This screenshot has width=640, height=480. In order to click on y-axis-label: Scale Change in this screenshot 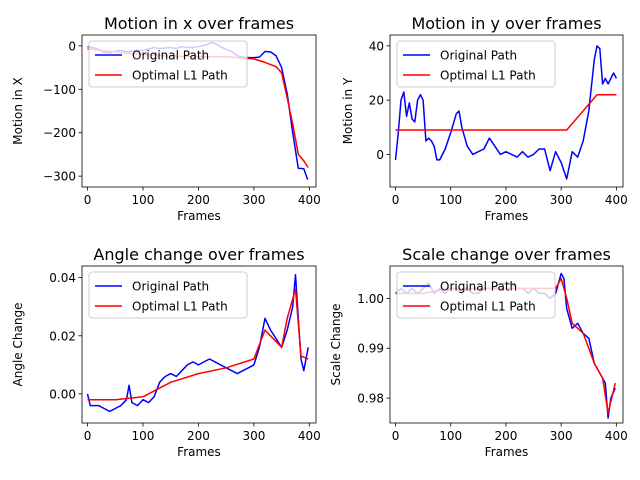, I will do `click(336, 344)`.